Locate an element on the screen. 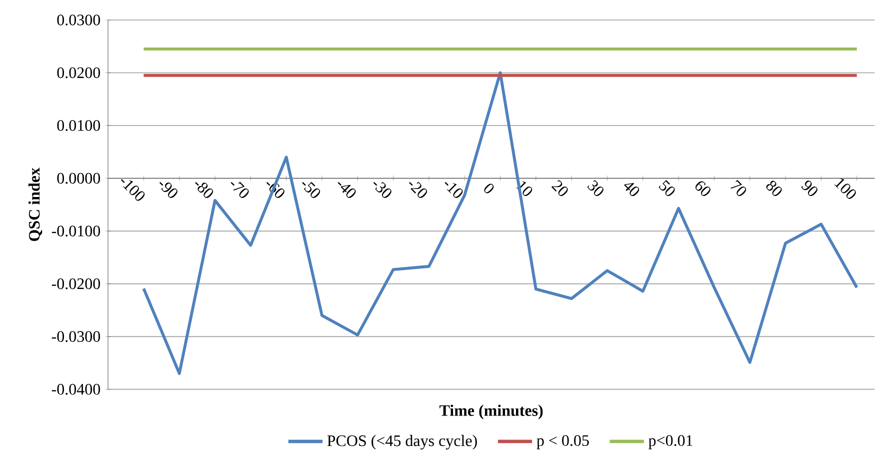 The width and height of the screenshot is (876, 456). x-tick-label: -10 is located at coordinates (453, 190).